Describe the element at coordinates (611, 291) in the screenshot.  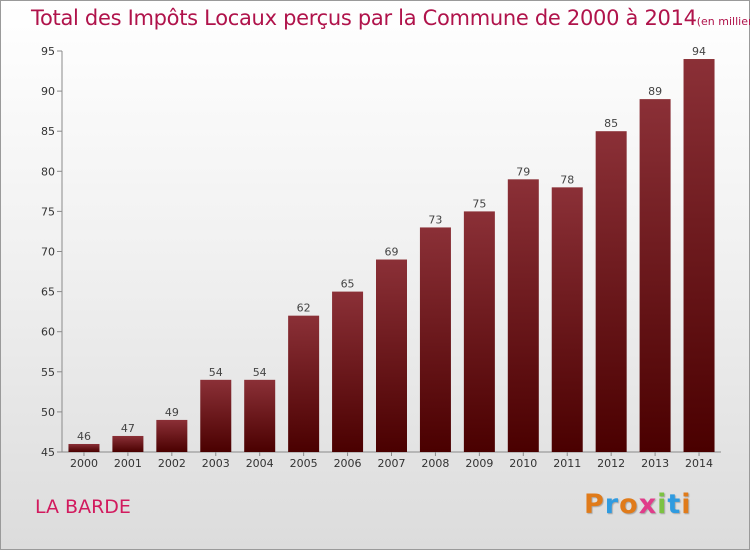
I see `bar-2012` at that location.